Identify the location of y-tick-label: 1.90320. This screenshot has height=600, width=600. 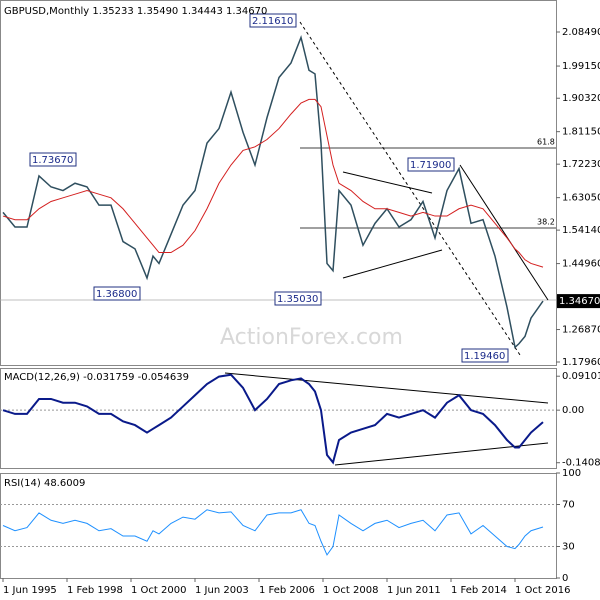
(581, 98).